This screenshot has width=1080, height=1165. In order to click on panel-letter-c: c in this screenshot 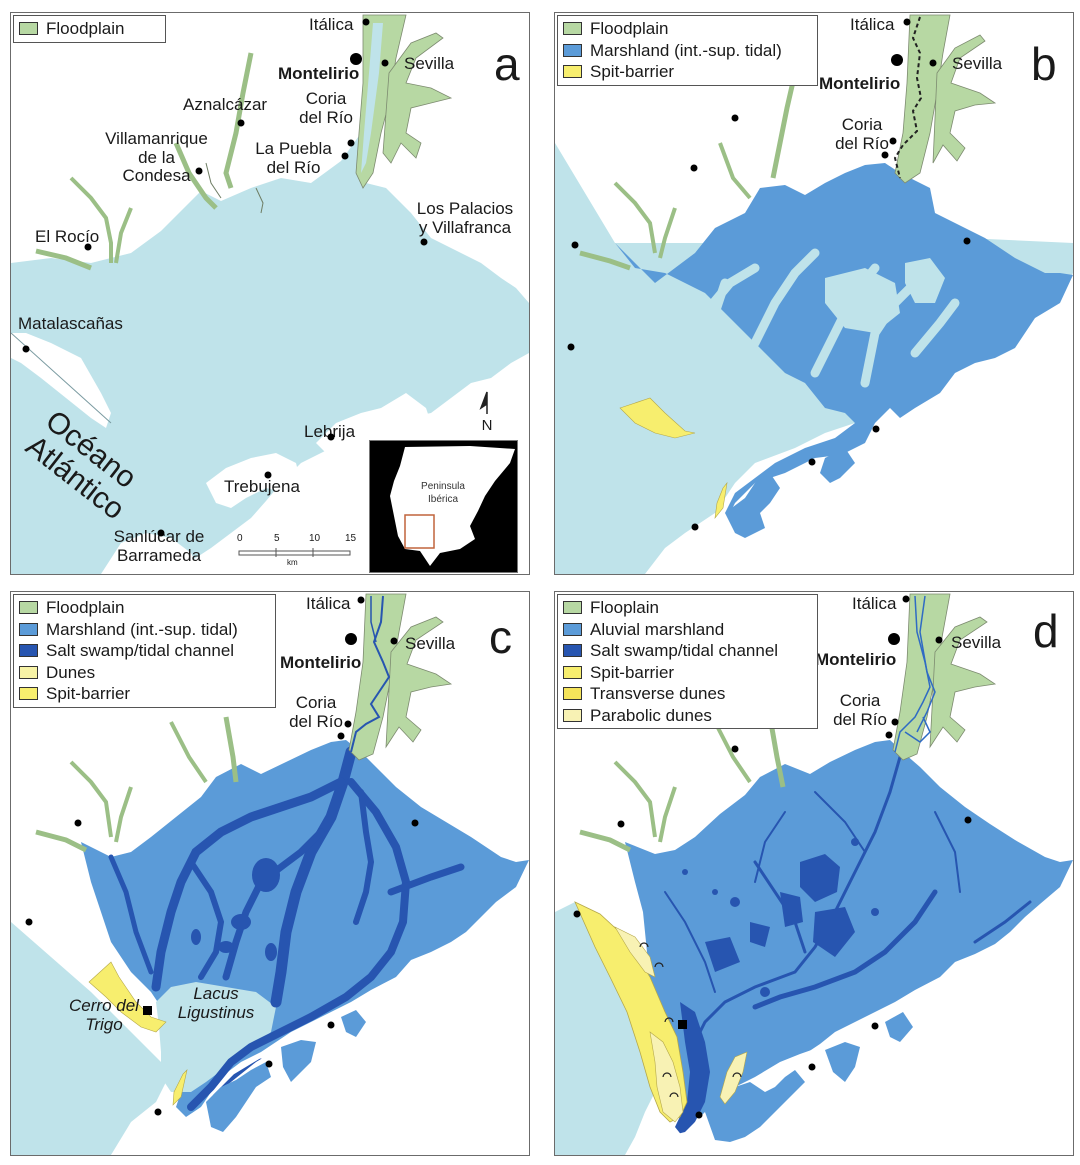, I will do `click(500, 637)`.